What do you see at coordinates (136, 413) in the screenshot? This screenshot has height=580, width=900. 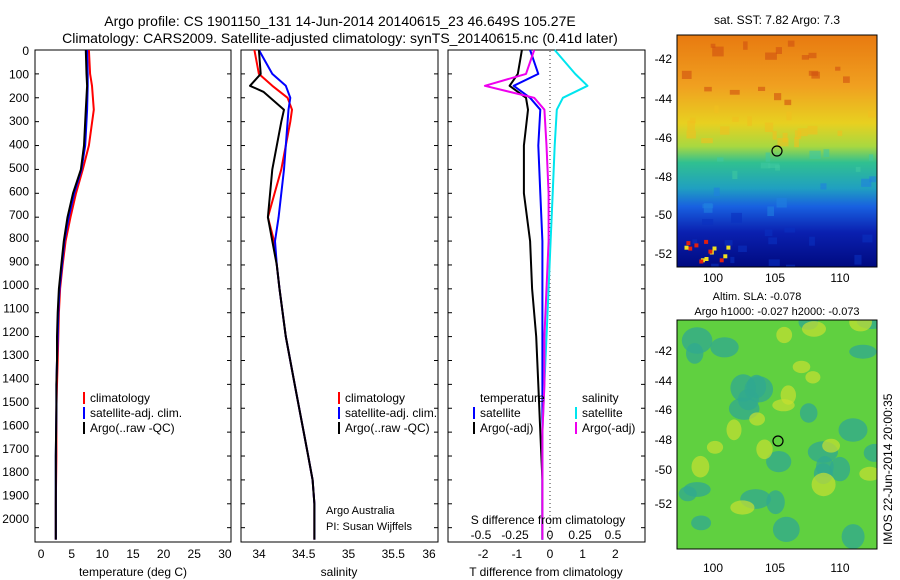 I see `legend-label: satellite-adj. clim.` at bounding box center [136, 413].